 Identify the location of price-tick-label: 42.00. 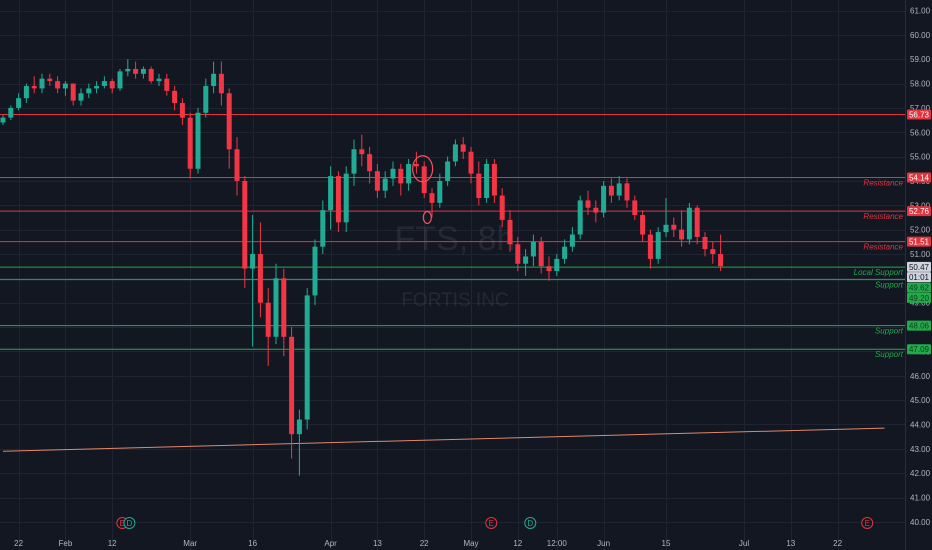
(920, 473).